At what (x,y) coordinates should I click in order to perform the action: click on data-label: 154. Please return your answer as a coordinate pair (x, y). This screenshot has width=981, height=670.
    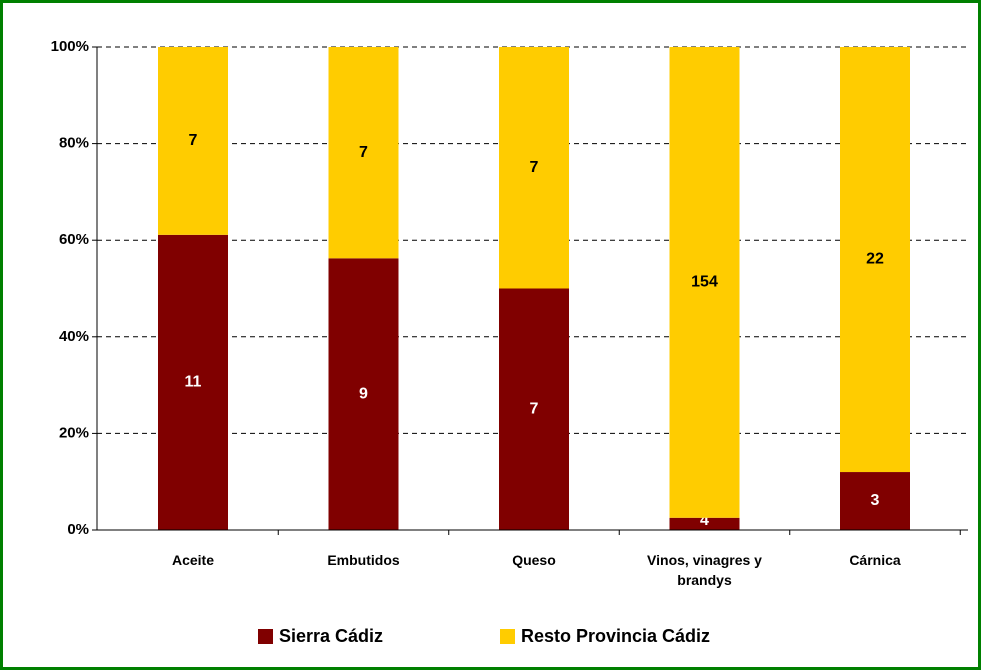
    Looking at the image, I should click on (704, 282).